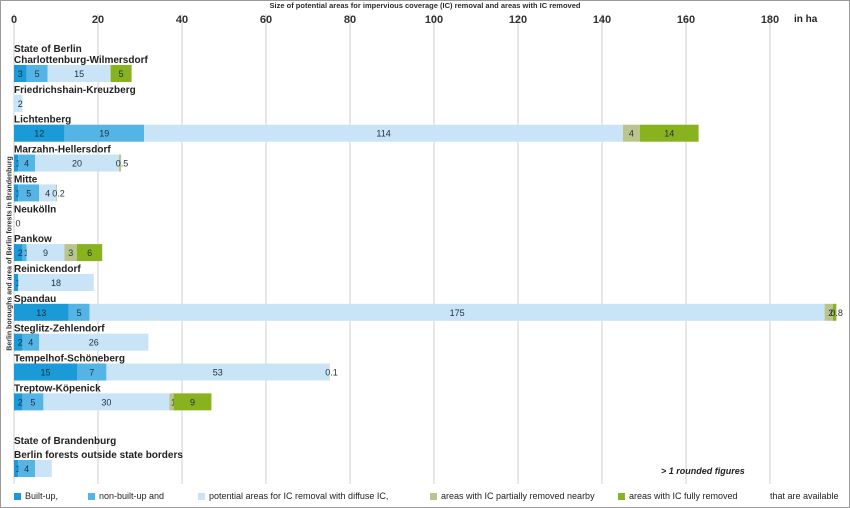 The height and width of the screenshot is (508, 850). I want to click on x-tick-label: 120, so click(518, 20).